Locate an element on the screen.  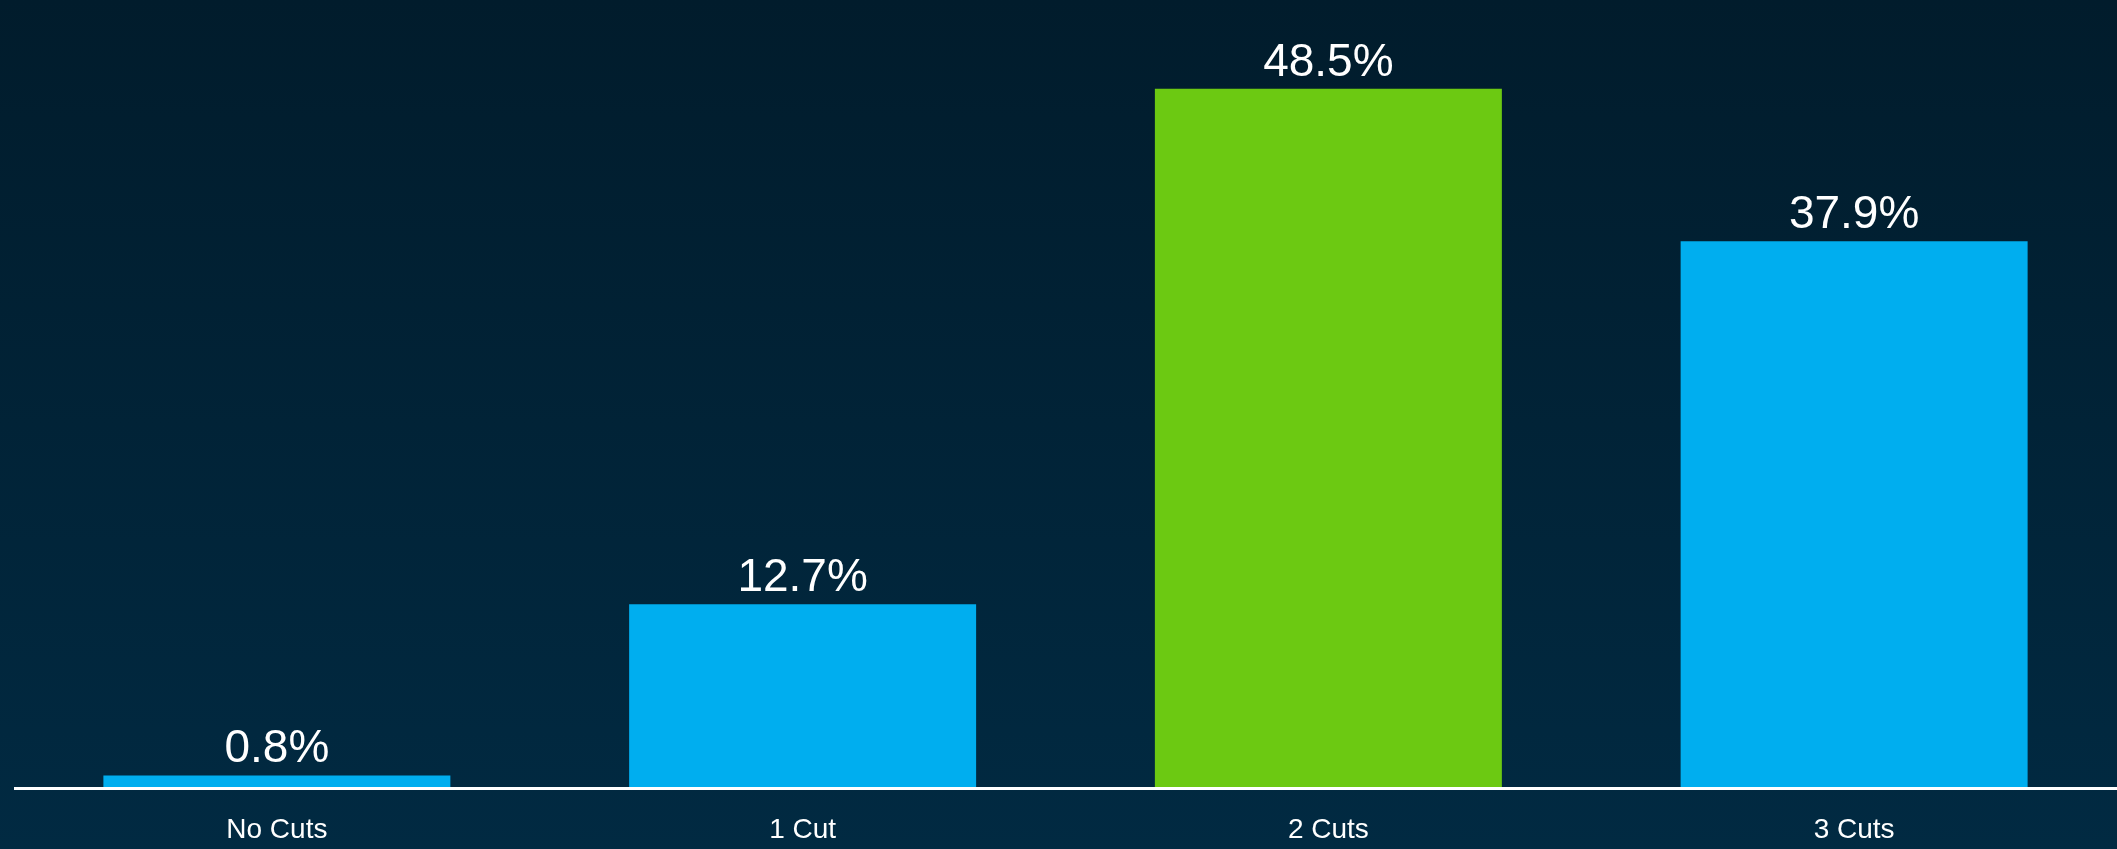
x-tick-label: 2 Cuts is located at coordinates (1328, 828).